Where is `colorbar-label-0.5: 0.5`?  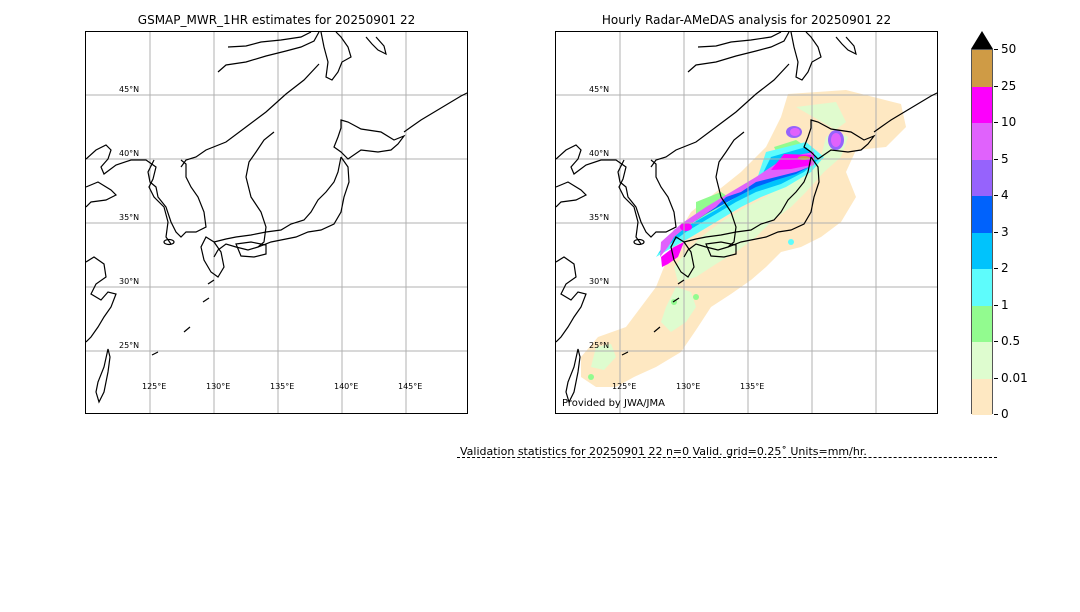 colorbar-label-0.5: 0.5 is located at coordinates (1011, 341).